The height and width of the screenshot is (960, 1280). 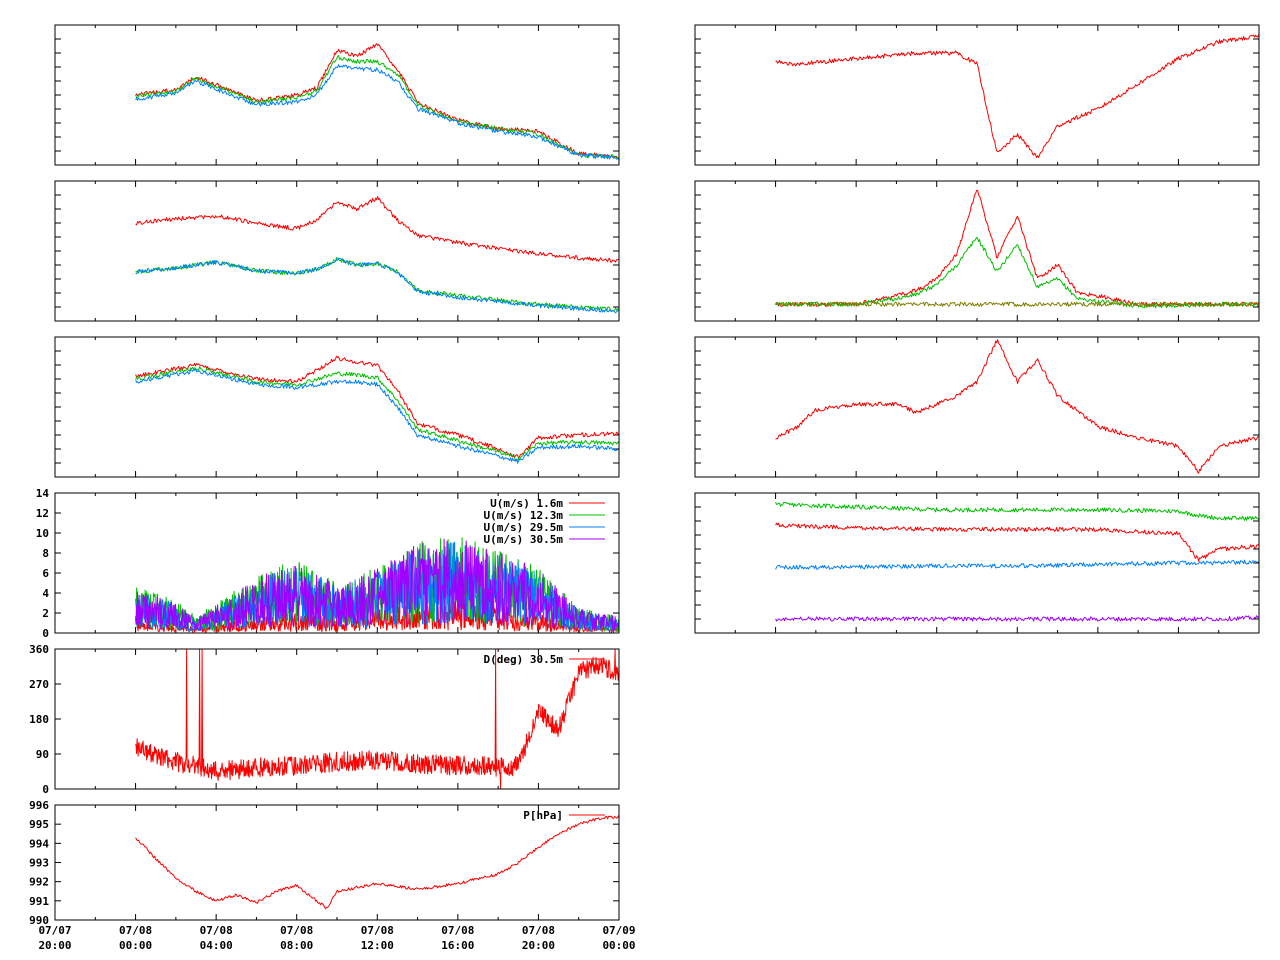 I want to click on panel-l5: 0 90 180 270 360 D(deg) 30.5m, so click(x=324, y=719).